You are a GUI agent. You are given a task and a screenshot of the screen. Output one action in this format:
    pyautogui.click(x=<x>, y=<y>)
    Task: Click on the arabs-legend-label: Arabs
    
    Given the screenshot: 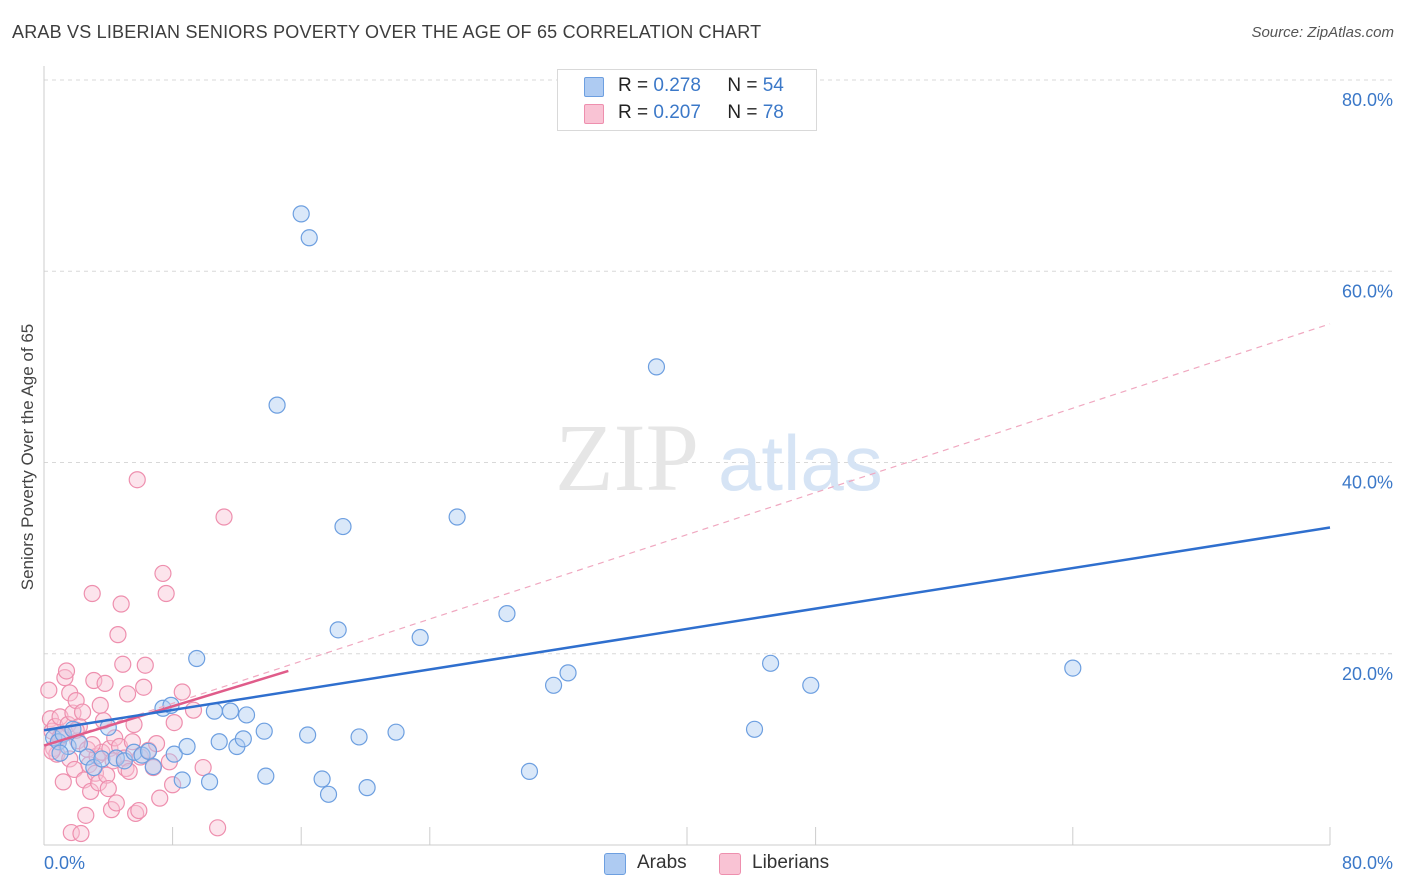 What is the action you would take?
    pyautogui.click(x=662, y=862)
    